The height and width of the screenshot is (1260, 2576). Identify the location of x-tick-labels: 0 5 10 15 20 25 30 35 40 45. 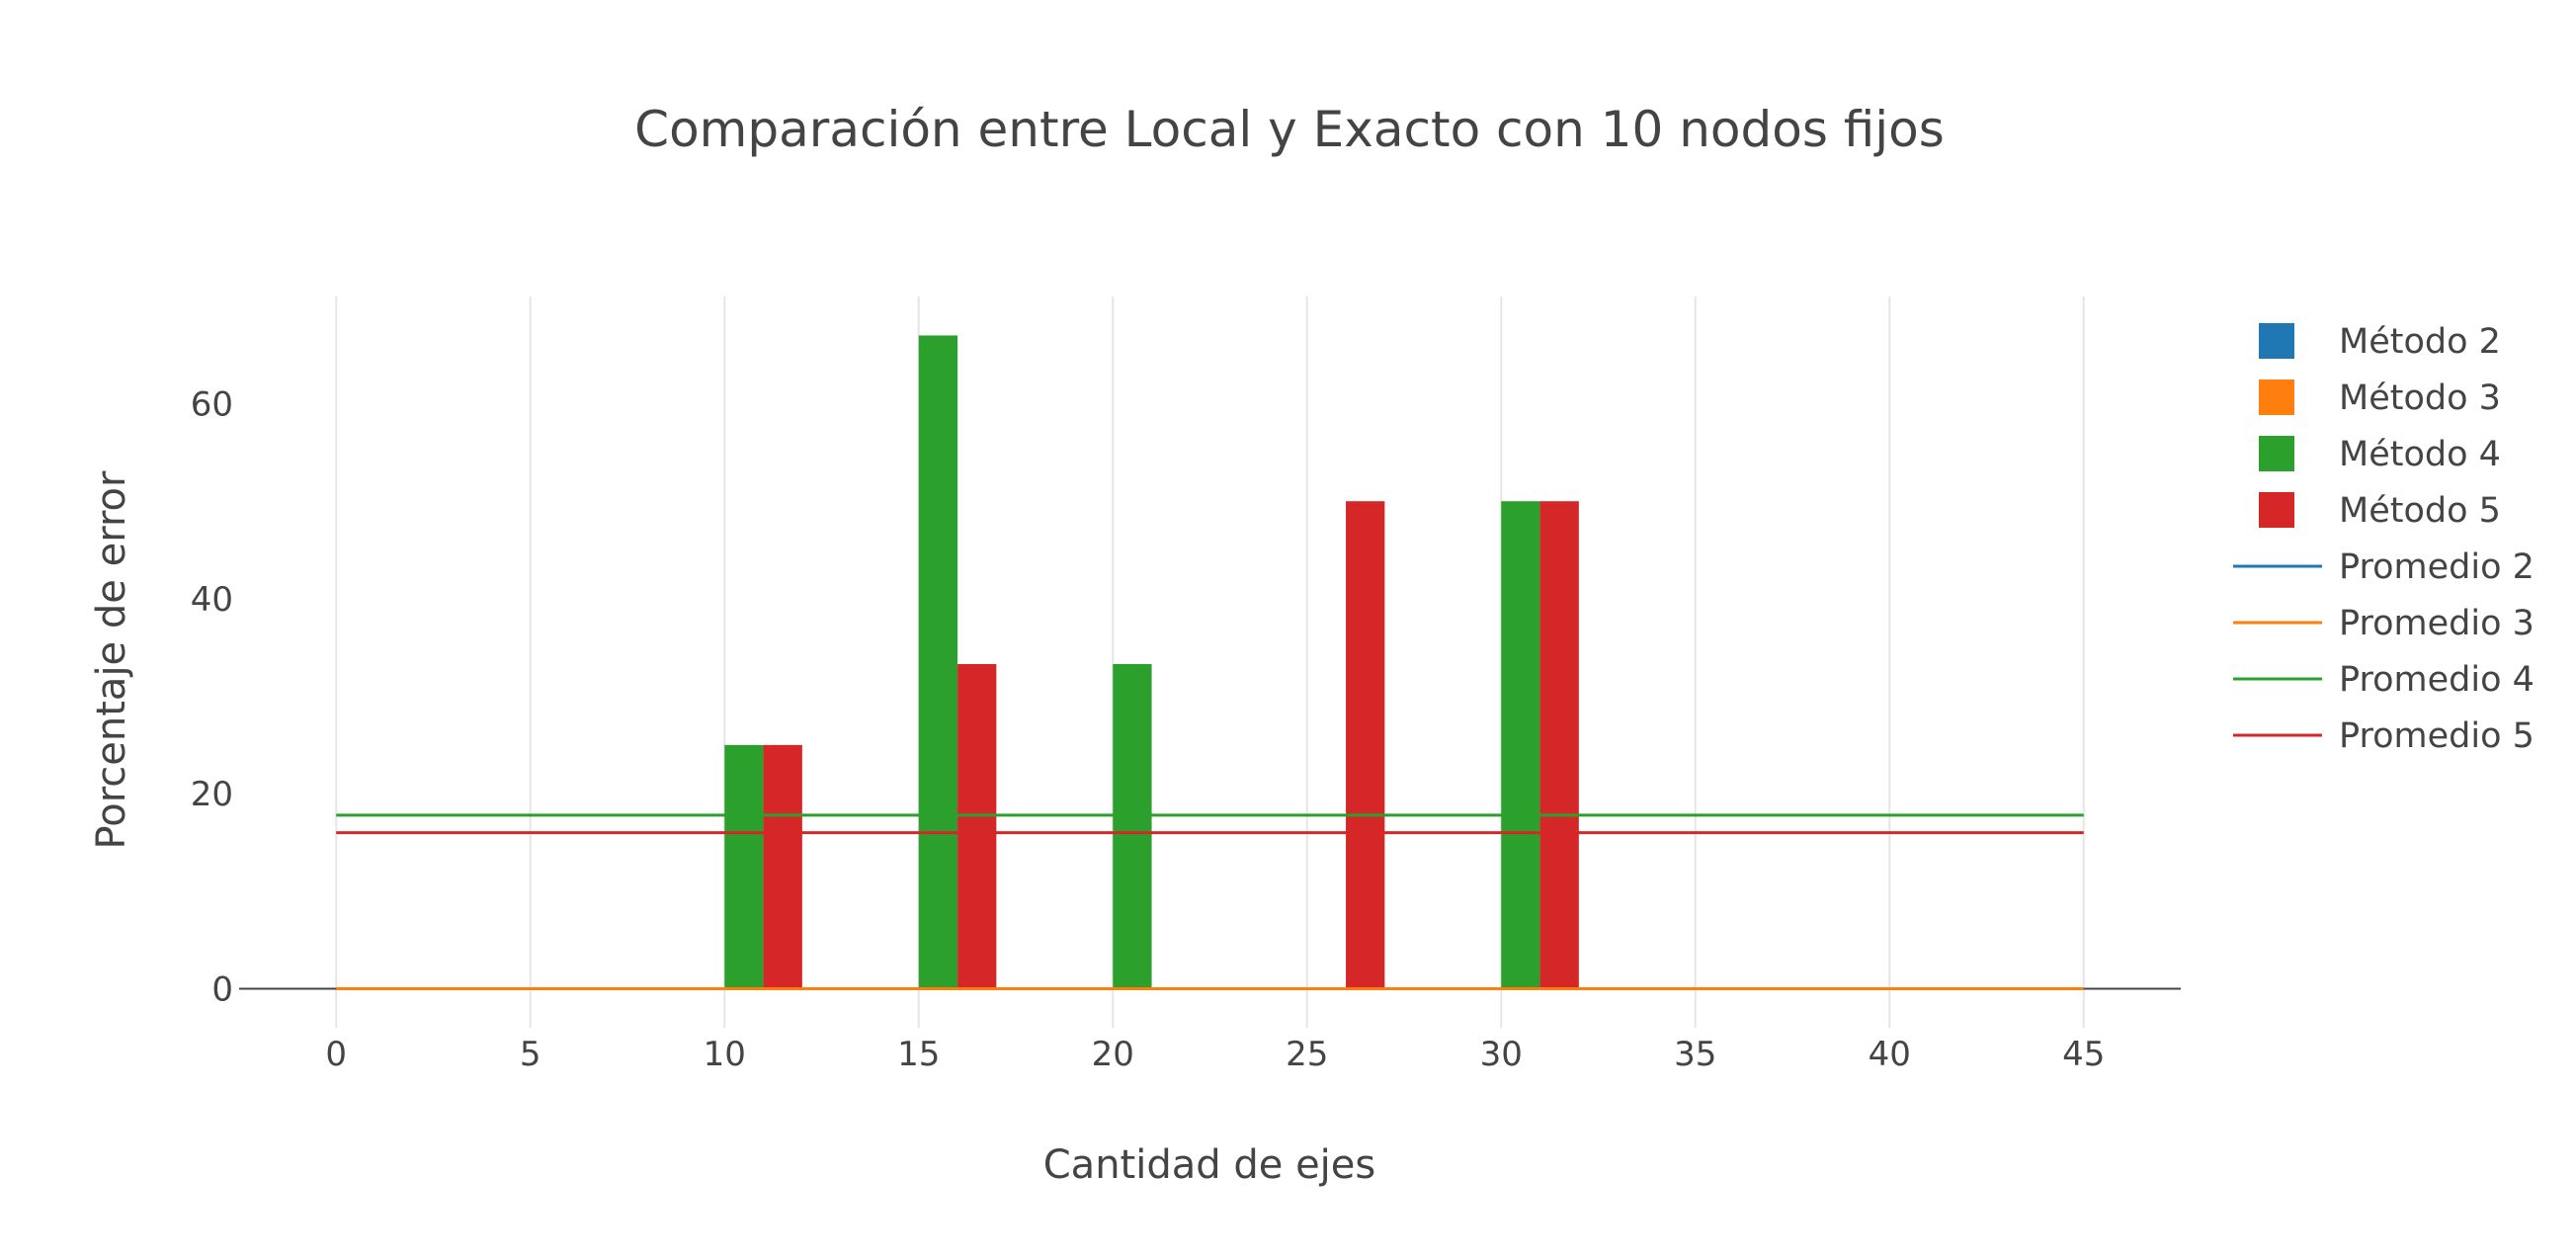
(1215, 1054).